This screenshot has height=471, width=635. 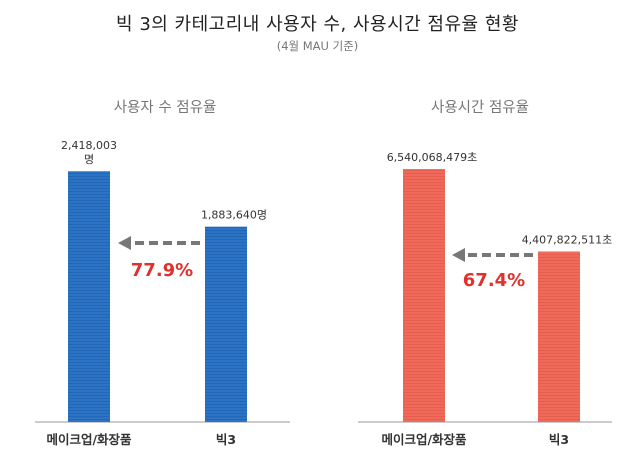 I want to click on chart-time-value-label-1: 4,407,822,511초, so click(x=567, y=240).